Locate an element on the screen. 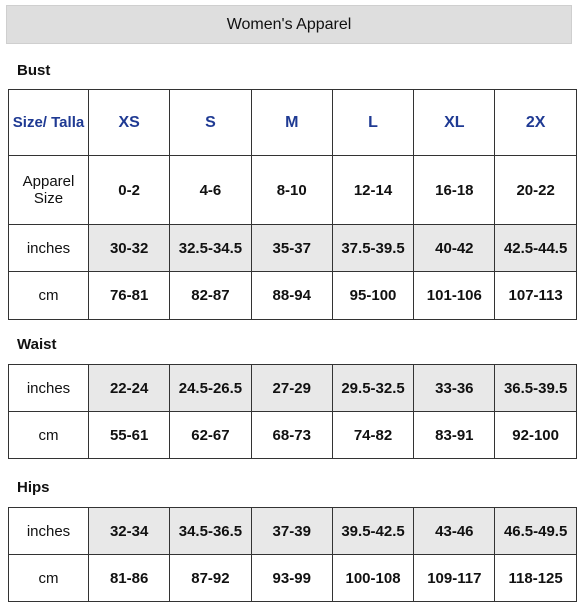 Image resolution: width=580 pixels, height=602 pixels. table-cell: 29.5-32.5 is located at coordinates (373, 388).